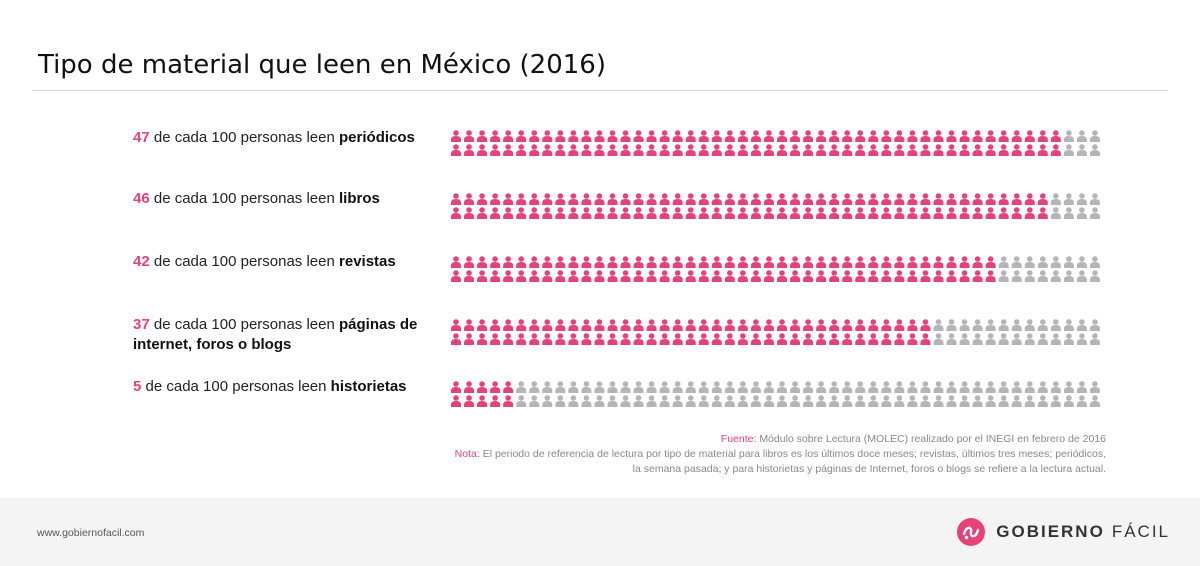 The height and width of the screenshot is (566, 1200). What do you see at coordinates (288, 387) in the screenshot?
I see `row-label-historietas: 5 de cada 100 personas leen historietas` at bounding box center [288, 387].